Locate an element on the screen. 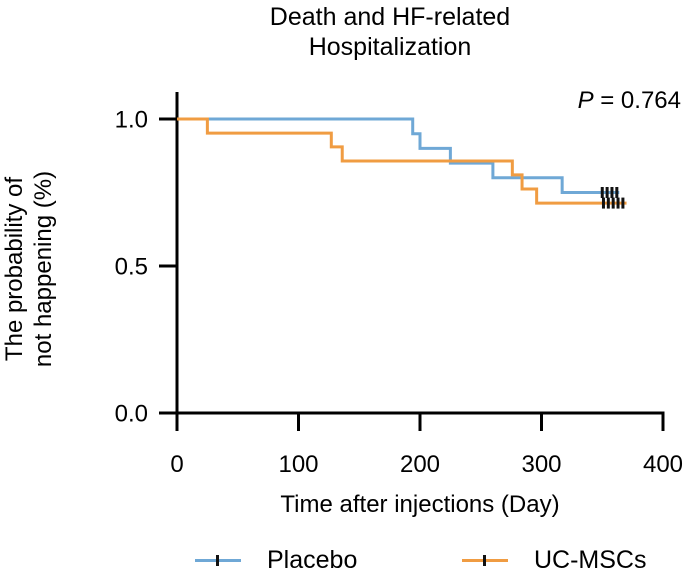  p-value-text: = 0.764 is located at coordinates (637, 100).